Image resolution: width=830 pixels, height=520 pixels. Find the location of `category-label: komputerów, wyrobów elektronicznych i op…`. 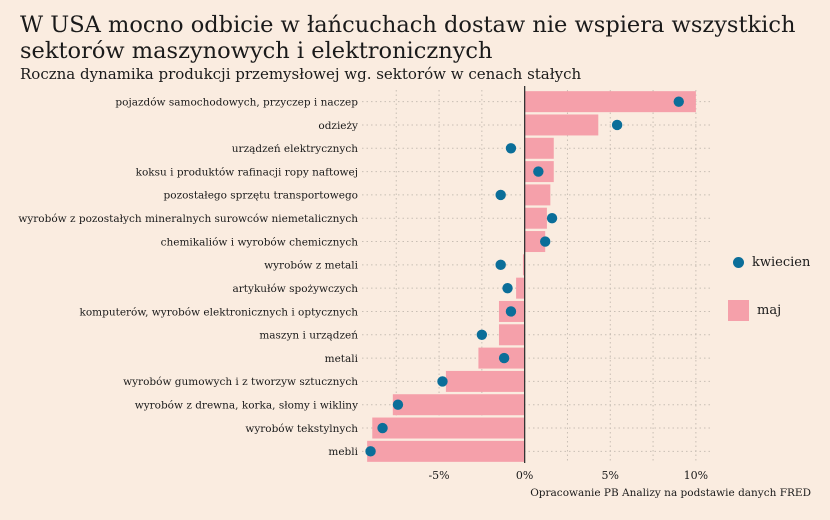

category-label: komputerów, wyrobów elektronicznych i op… is located at coordinates (218, 312).